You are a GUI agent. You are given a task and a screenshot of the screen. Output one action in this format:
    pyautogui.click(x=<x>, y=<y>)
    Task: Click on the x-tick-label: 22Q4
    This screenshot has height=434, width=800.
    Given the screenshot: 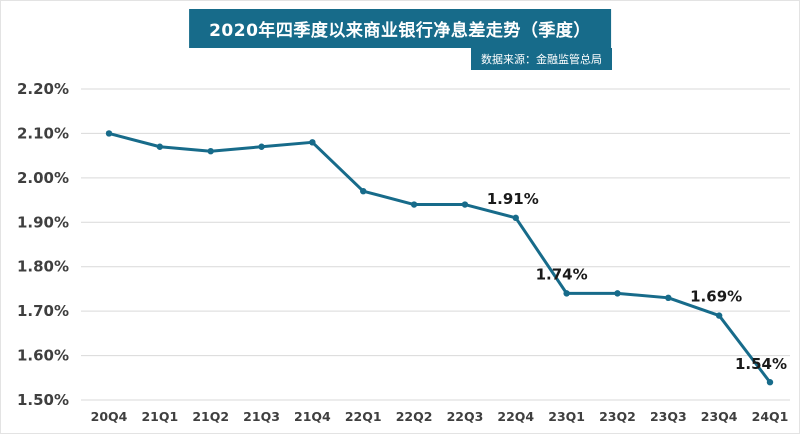 What is the action you would take?
    pyautogui.click(x=515, y=416)
    